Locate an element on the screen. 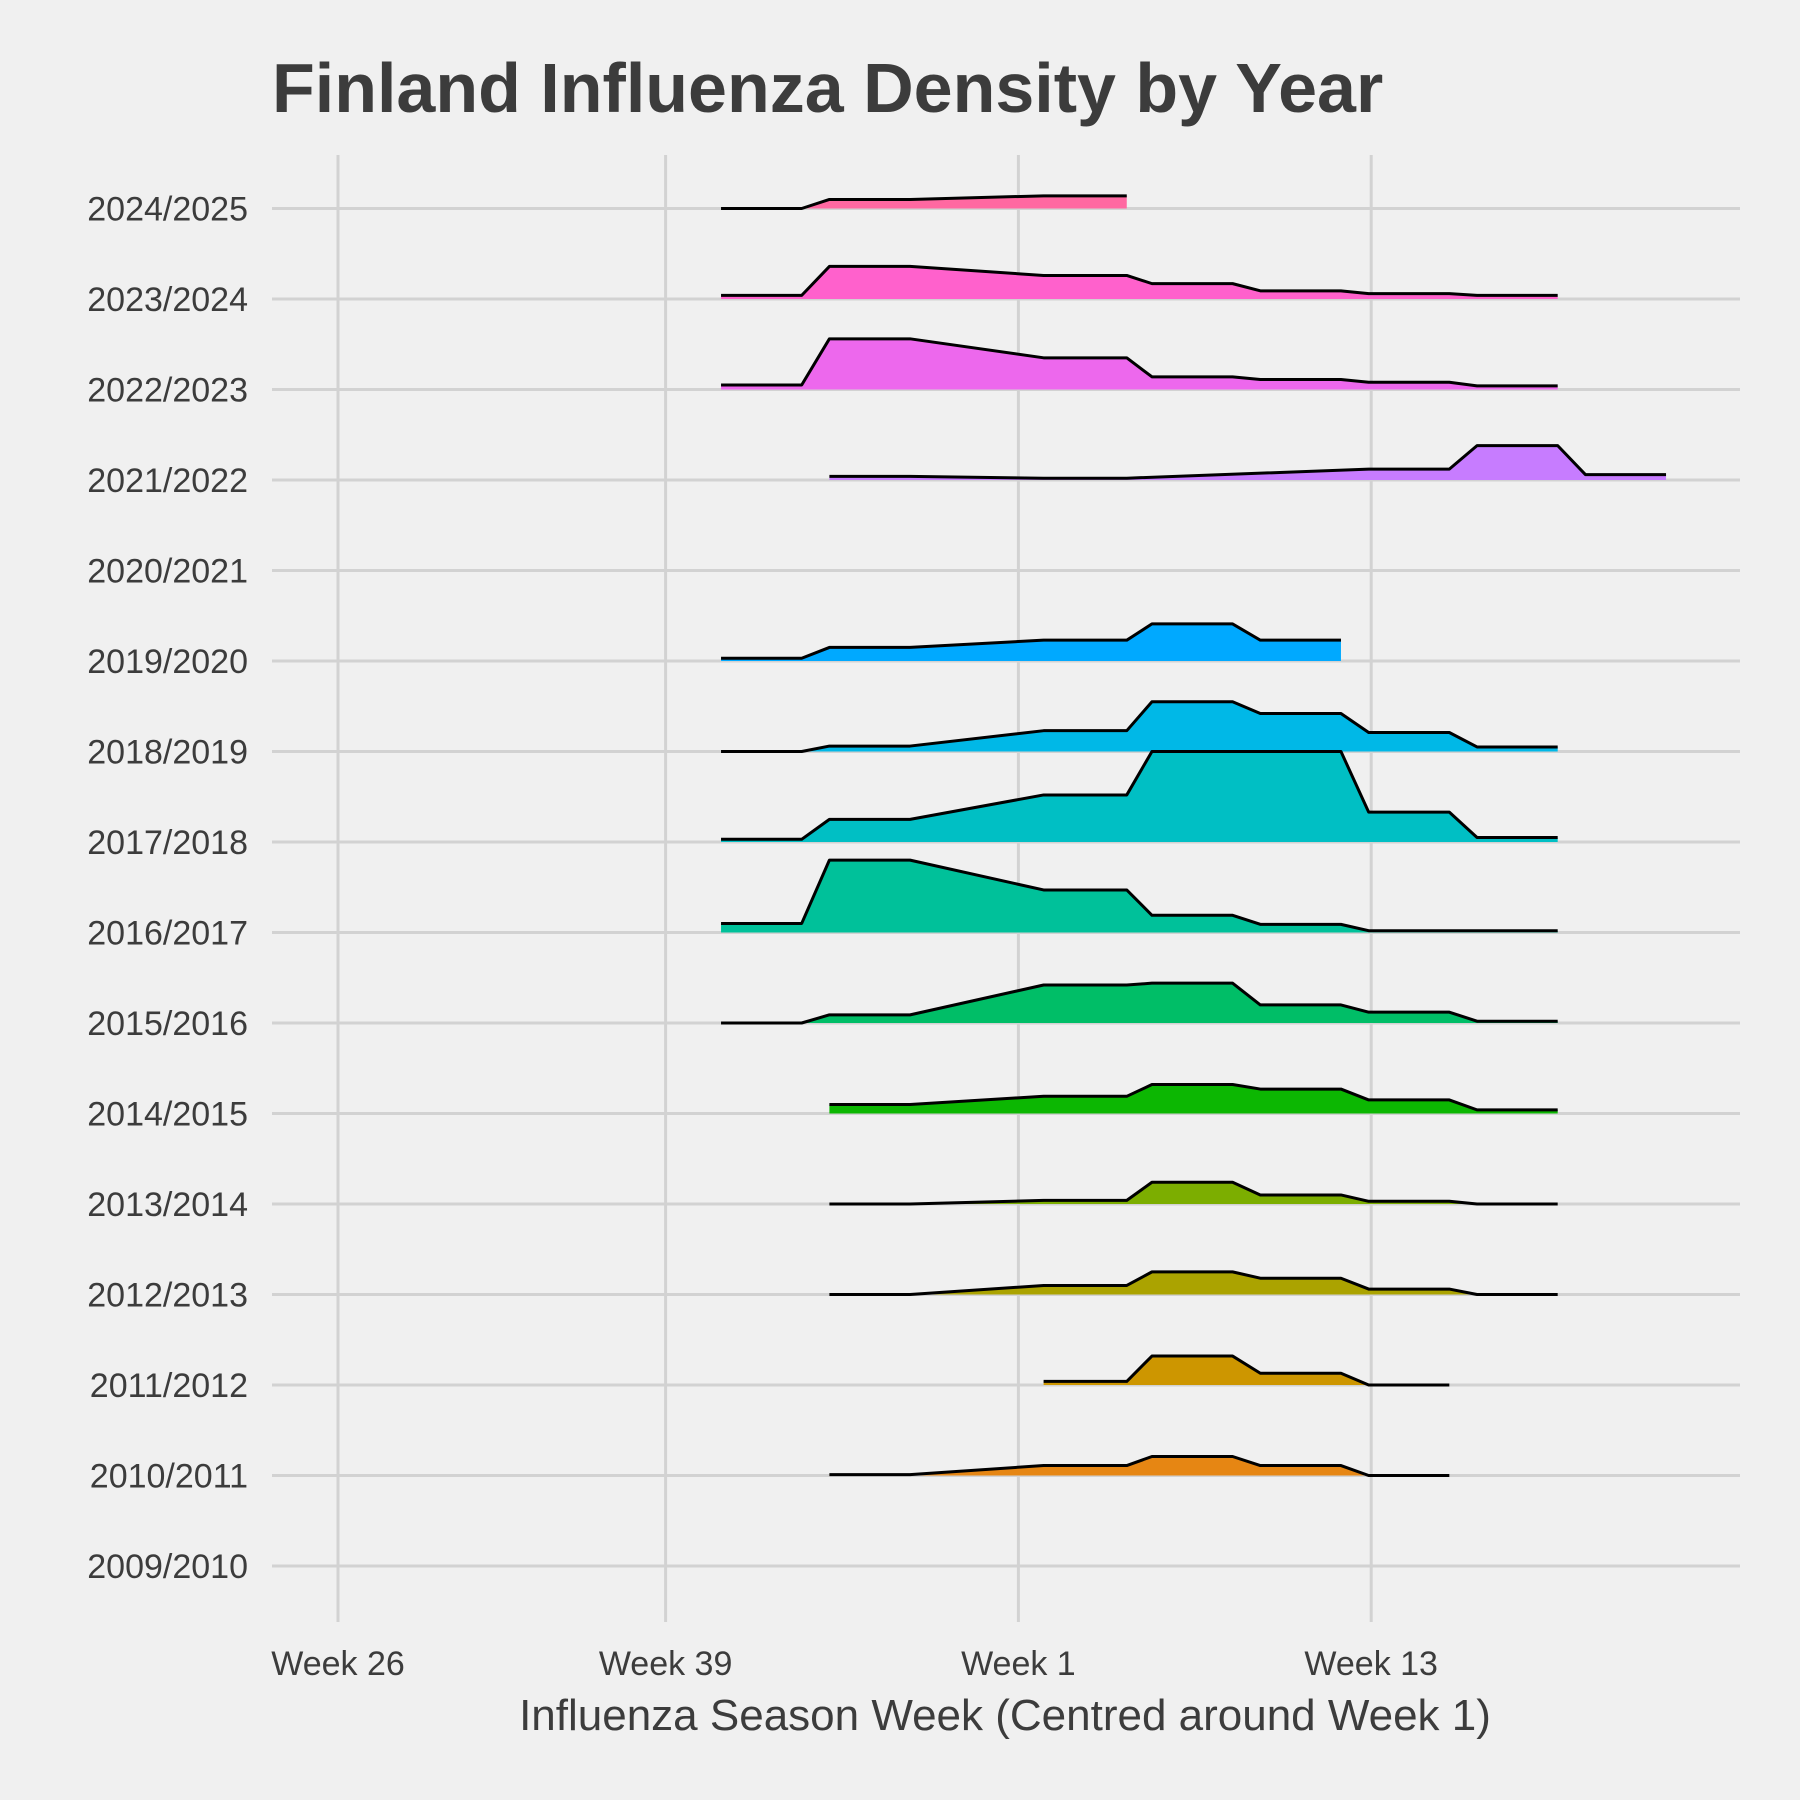 The width and height of the screenshot is (1800, 1800). x-tick-label: Week 1 is located at coordinates (1018, 1664).